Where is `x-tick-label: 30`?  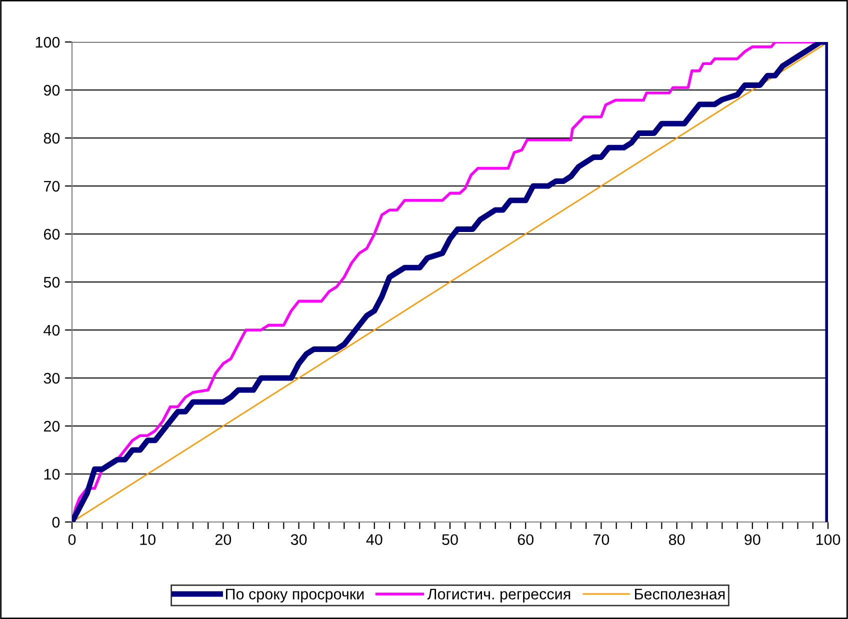 x-tick-label: 30 is located at coordinates (298, 540).